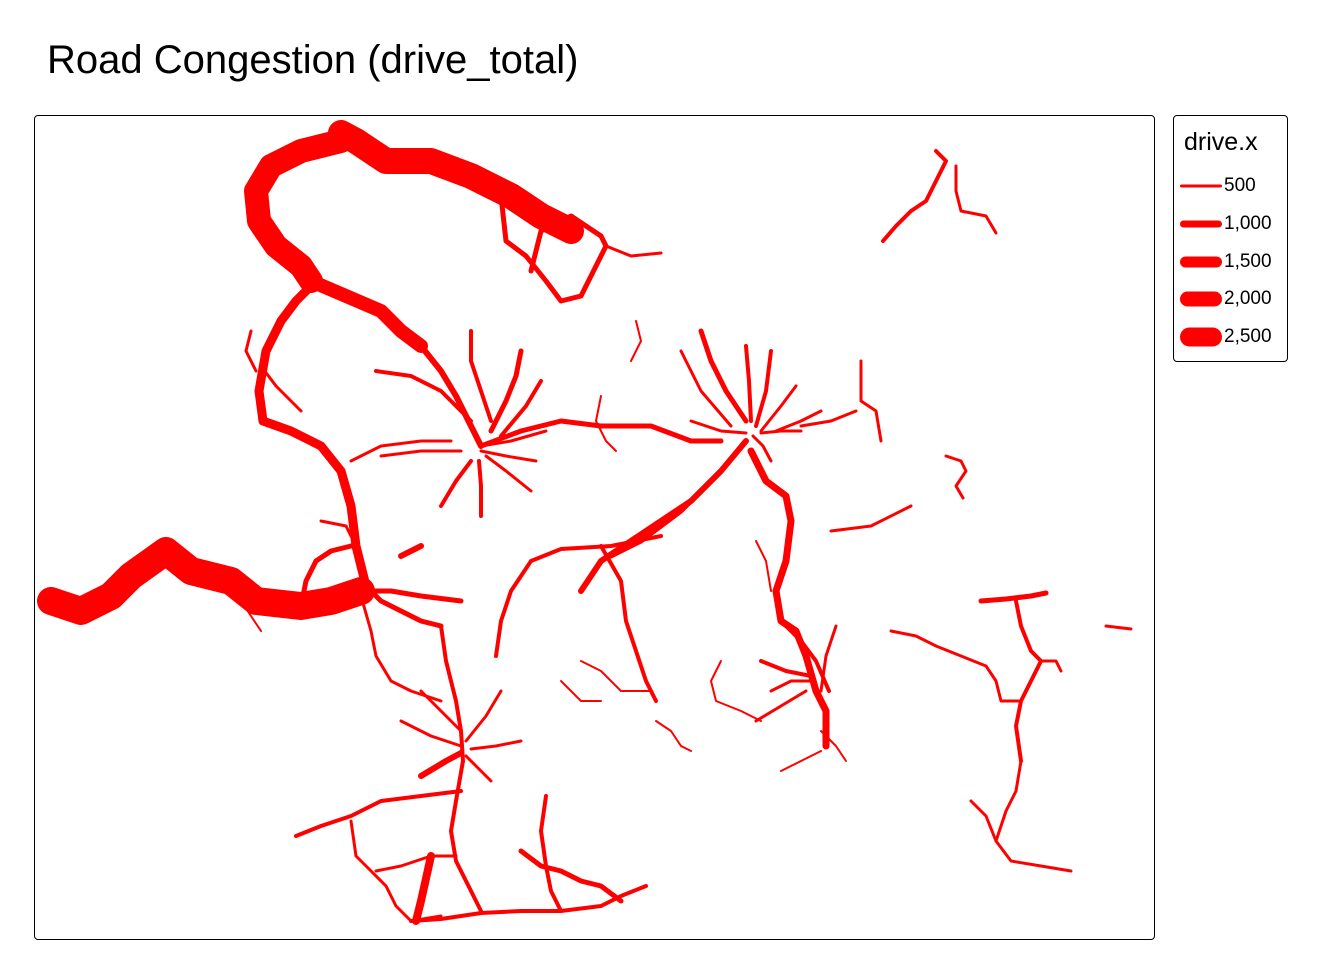 The height and width of the screenshot is (960, 1344). What do you see at coordinates (1248, 336) in the screenshot?
I see `legend-label: 2,500` at bounding box center [1248, 336].